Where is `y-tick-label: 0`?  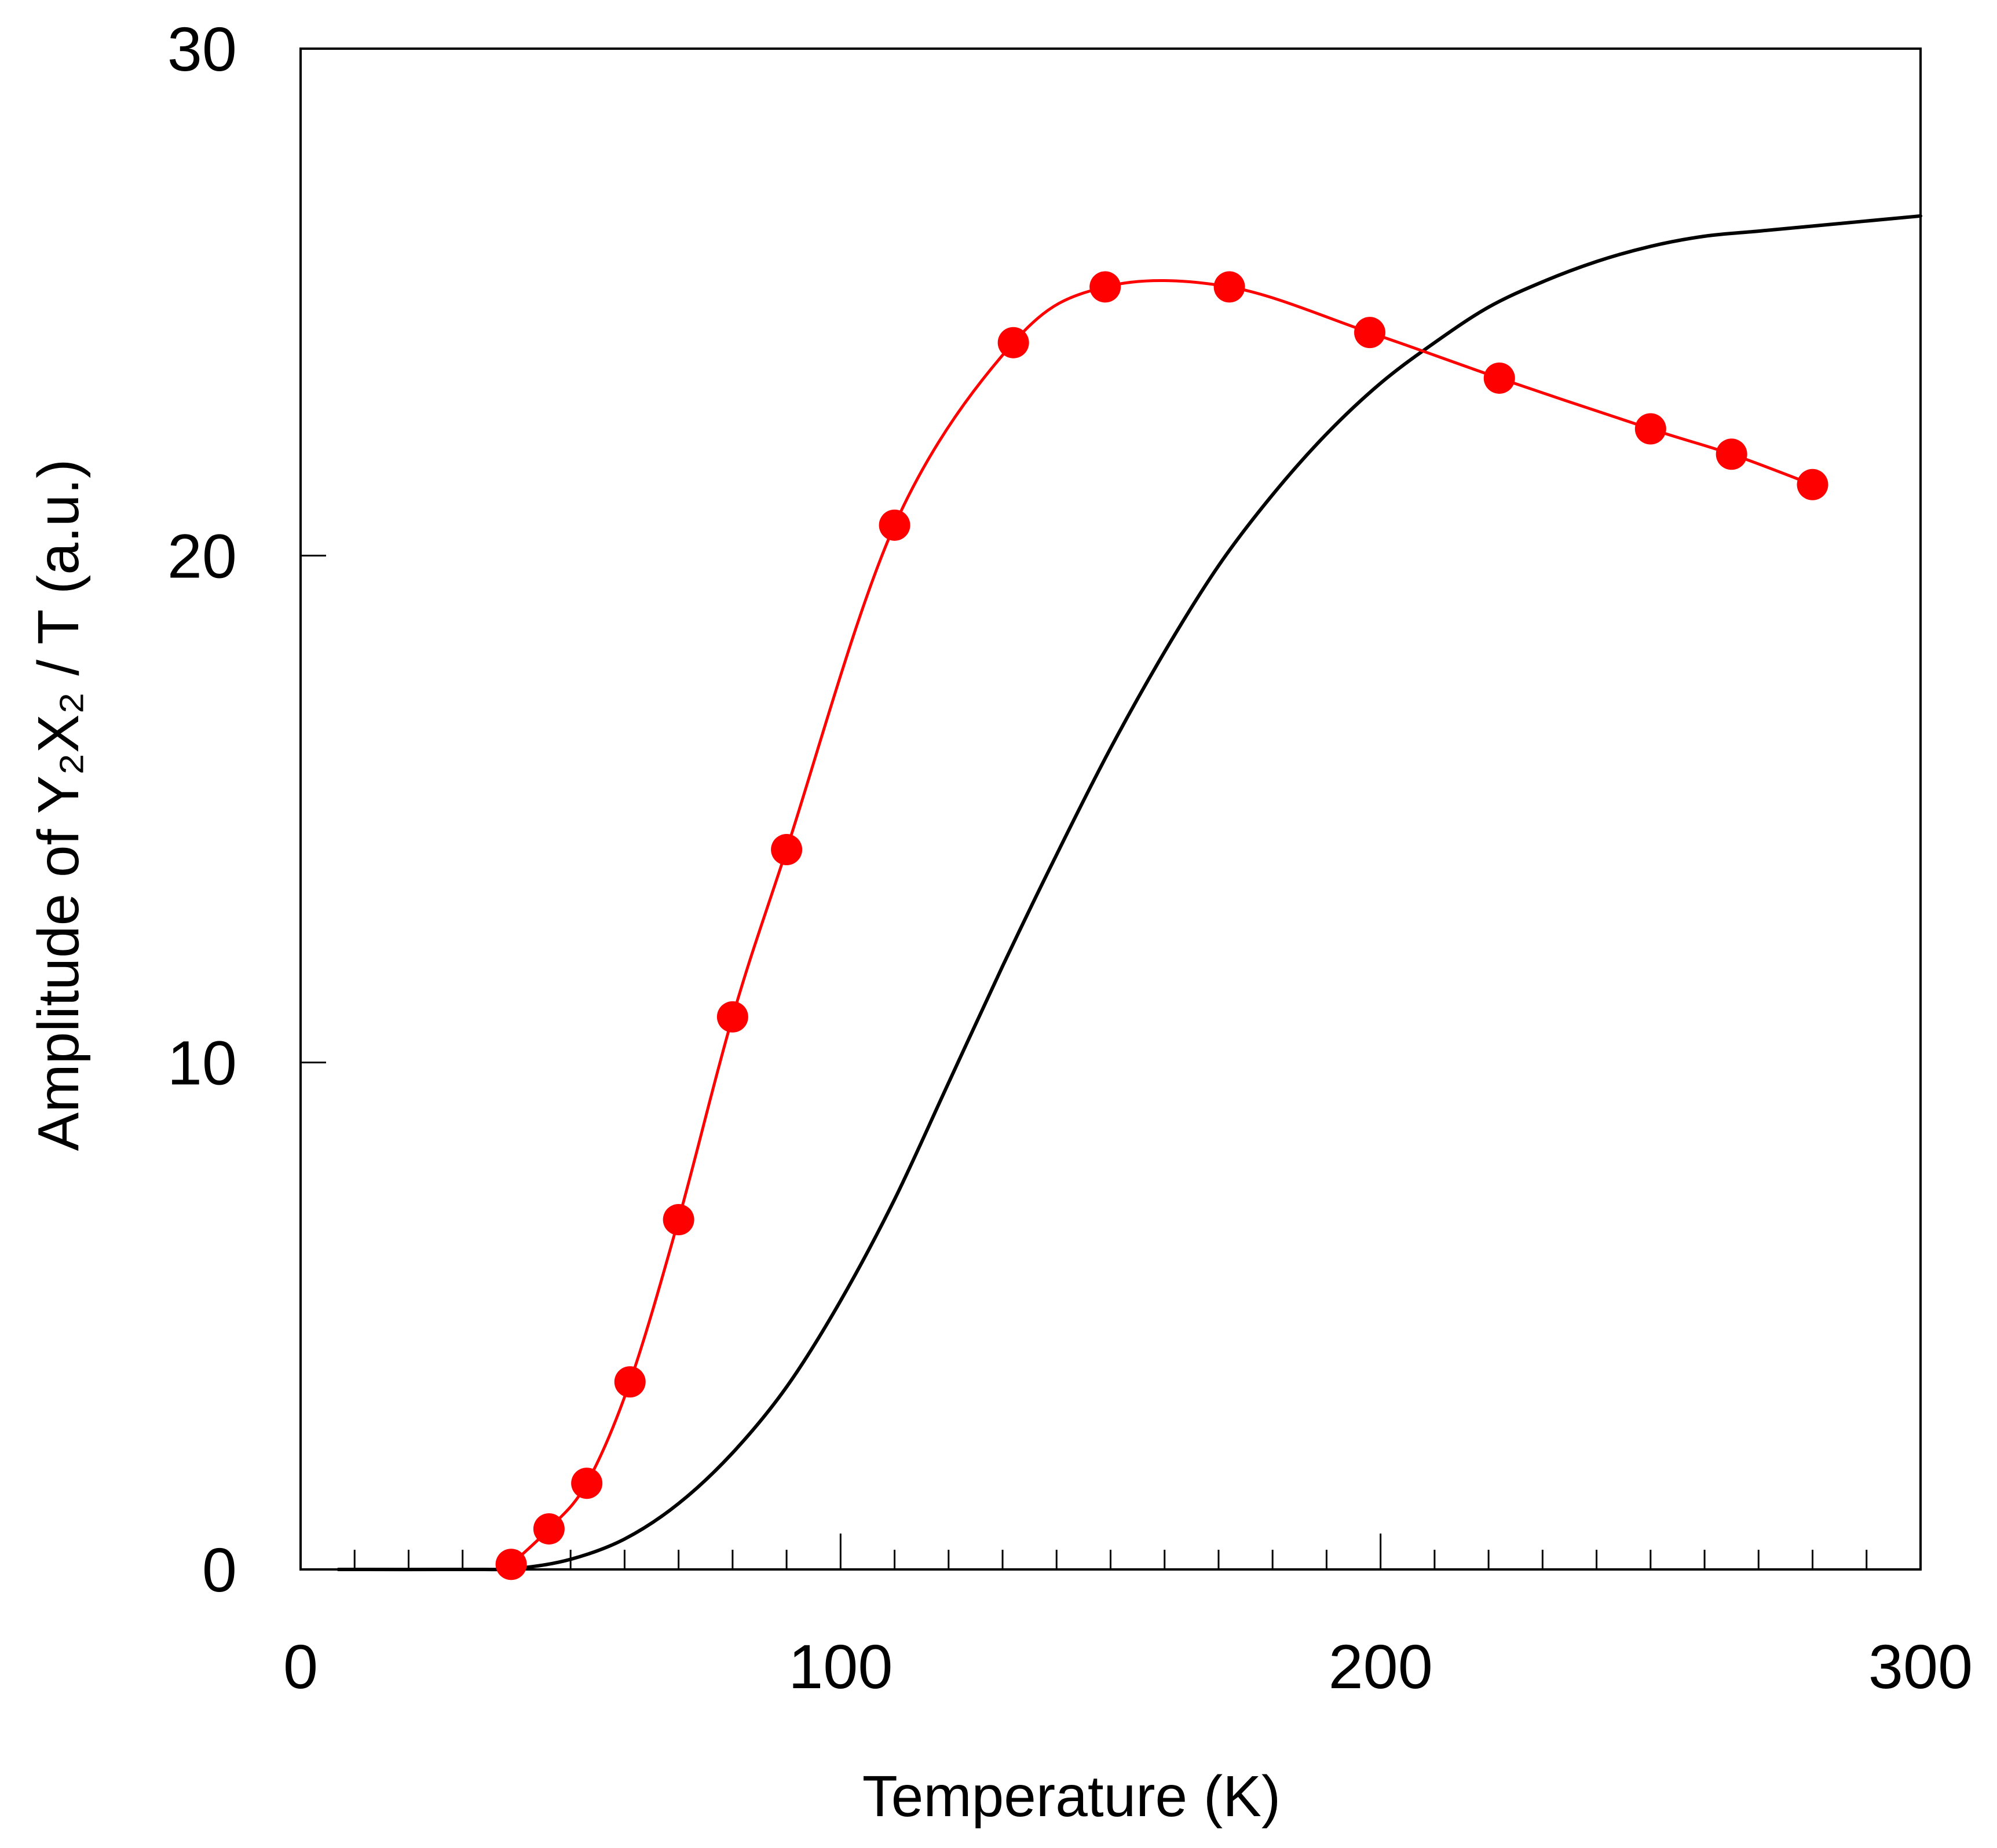
y-tick-label: 0 is located at coordinates (219, 1570).